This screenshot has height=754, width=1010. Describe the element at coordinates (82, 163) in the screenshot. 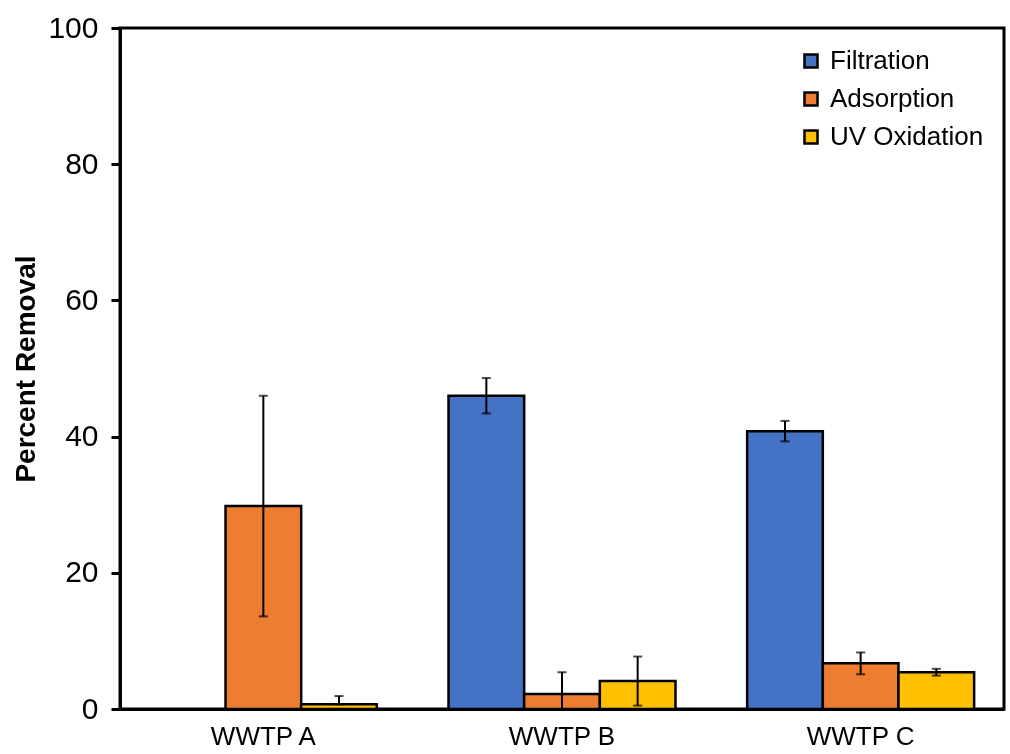

I see `y-tick-label: 80` at that location.